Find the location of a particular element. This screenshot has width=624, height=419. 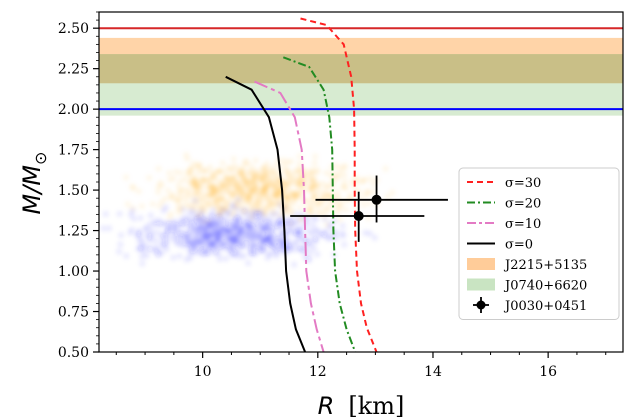

x-tick-label: 12 is located at coordinates (318, 372).